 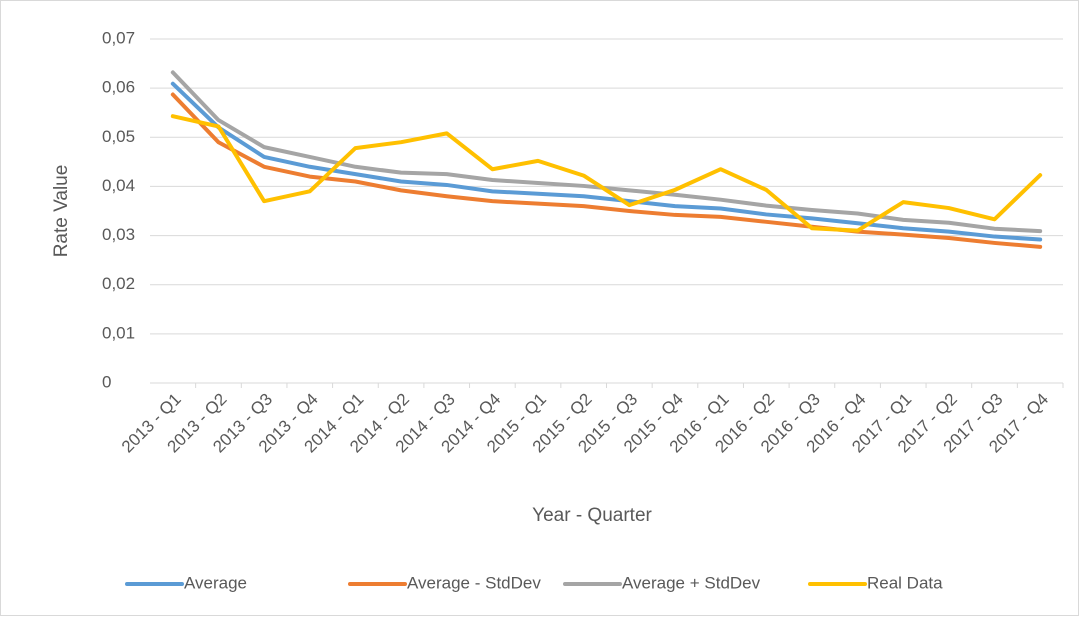 I want to click on y-tick-label: 0,03, so click(x=118, y=234).